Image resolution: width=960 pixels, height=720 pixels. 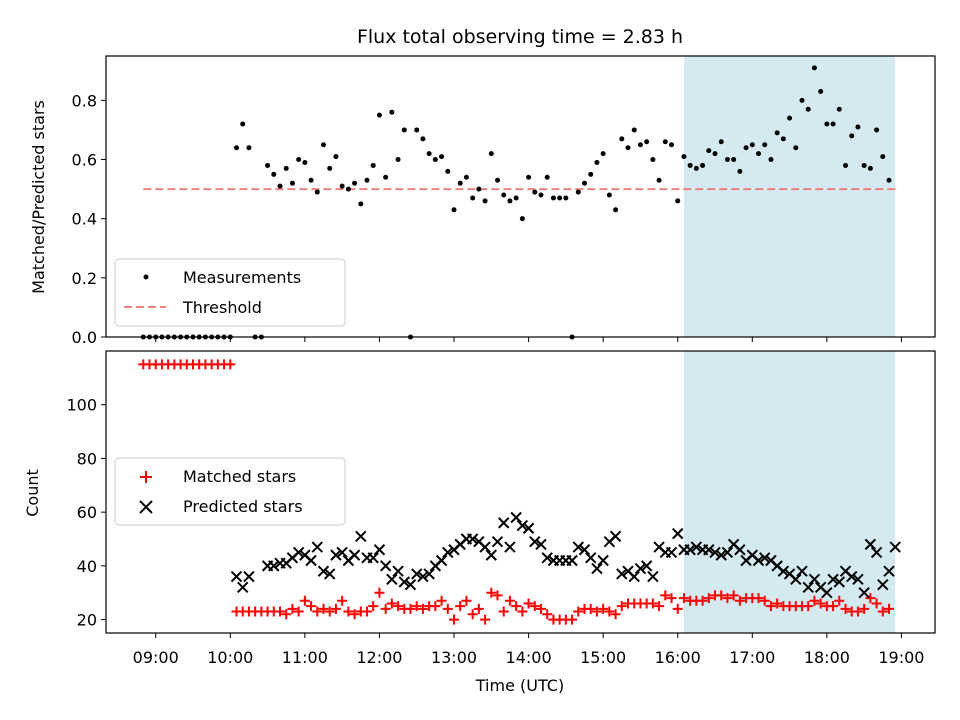 I want to click on x-tick-label: 19:00, so click(x=901, y=657).